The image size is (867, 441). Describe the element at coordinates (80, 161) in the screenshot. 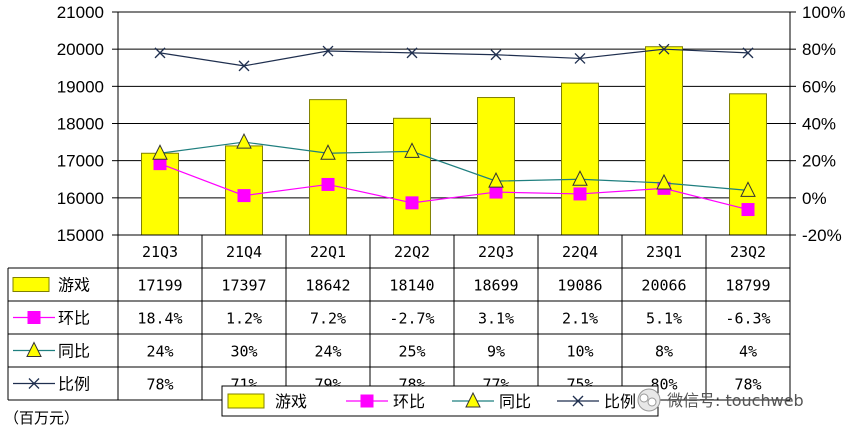

I see `left-tick-label: 17000` at that location.